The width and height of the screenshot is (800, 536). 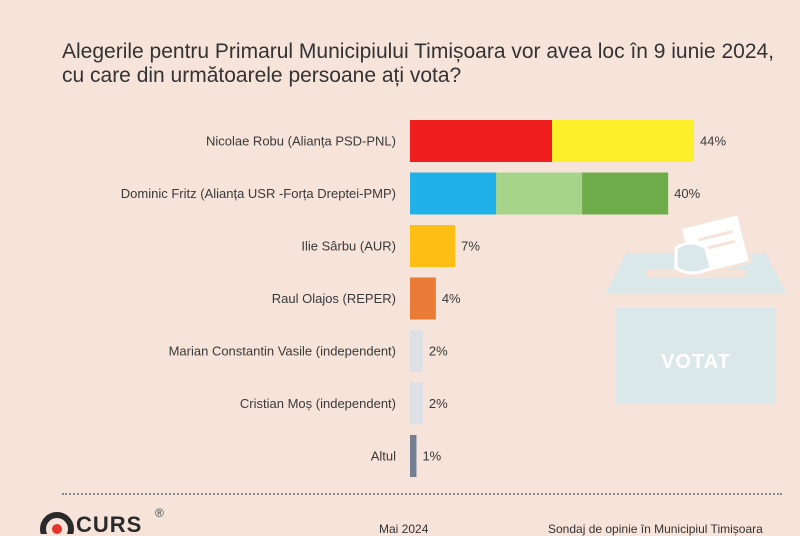 I want to click on bar-group: Raul Olajos (REPER) 4%, so click(x=366, y=298).